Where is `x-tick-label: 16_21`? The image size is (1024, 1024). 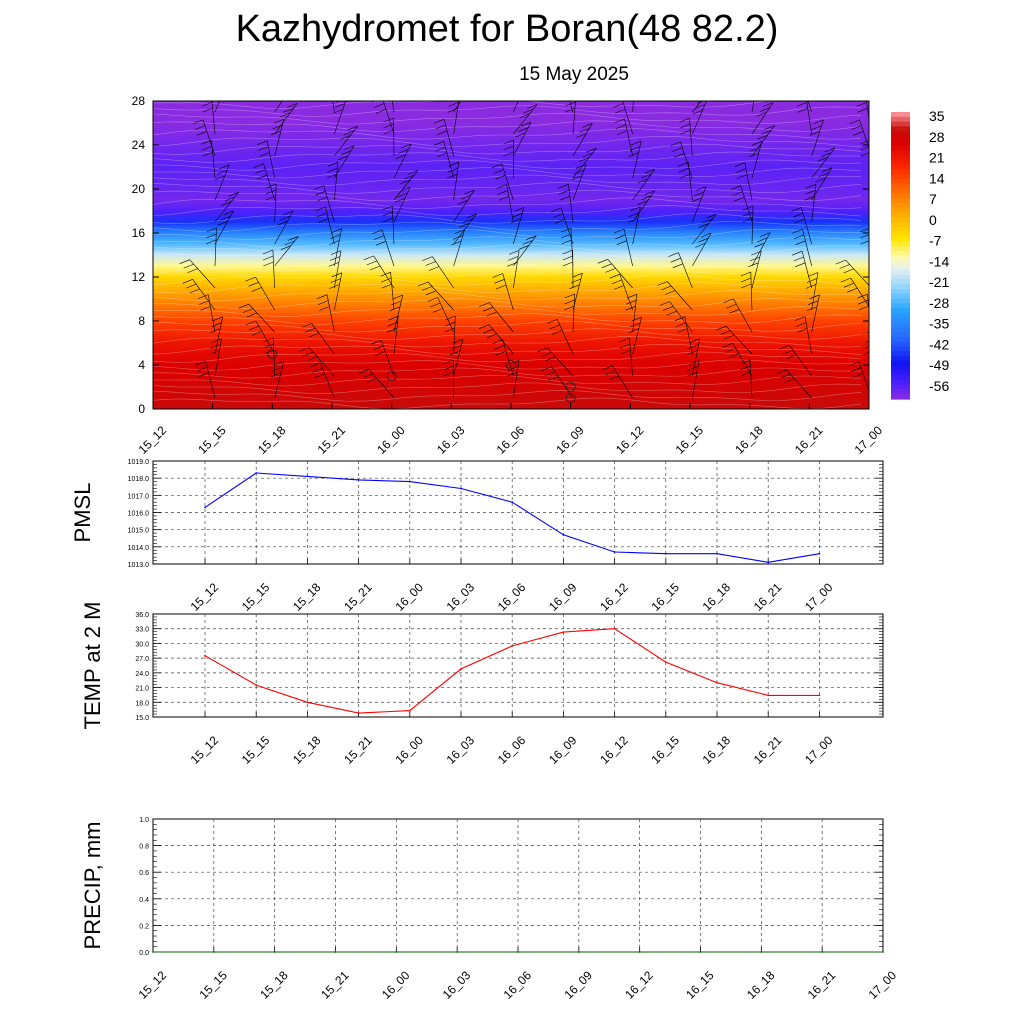 x-tick-label: 16_21 is located at coordinates (768, 597).